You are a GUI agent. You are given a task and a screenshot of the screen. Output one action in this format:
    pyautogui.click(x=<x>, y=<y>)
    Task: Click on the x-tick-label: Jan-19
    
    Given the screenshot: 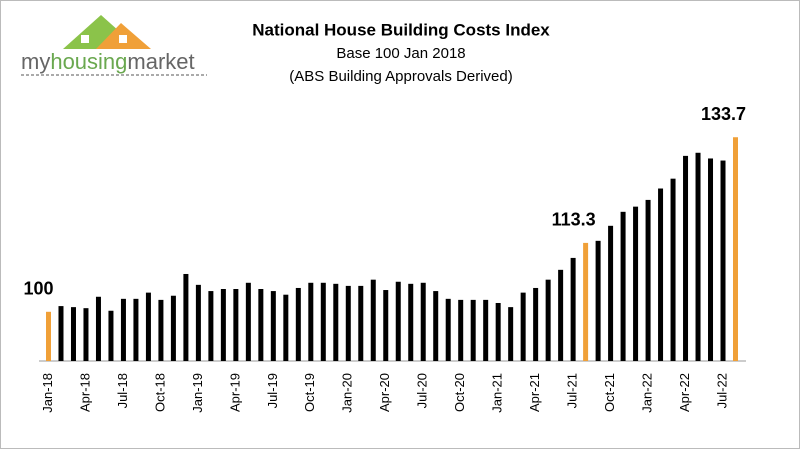 What is the action you would take?
    pyautogui.click(x=197, y=393)
    